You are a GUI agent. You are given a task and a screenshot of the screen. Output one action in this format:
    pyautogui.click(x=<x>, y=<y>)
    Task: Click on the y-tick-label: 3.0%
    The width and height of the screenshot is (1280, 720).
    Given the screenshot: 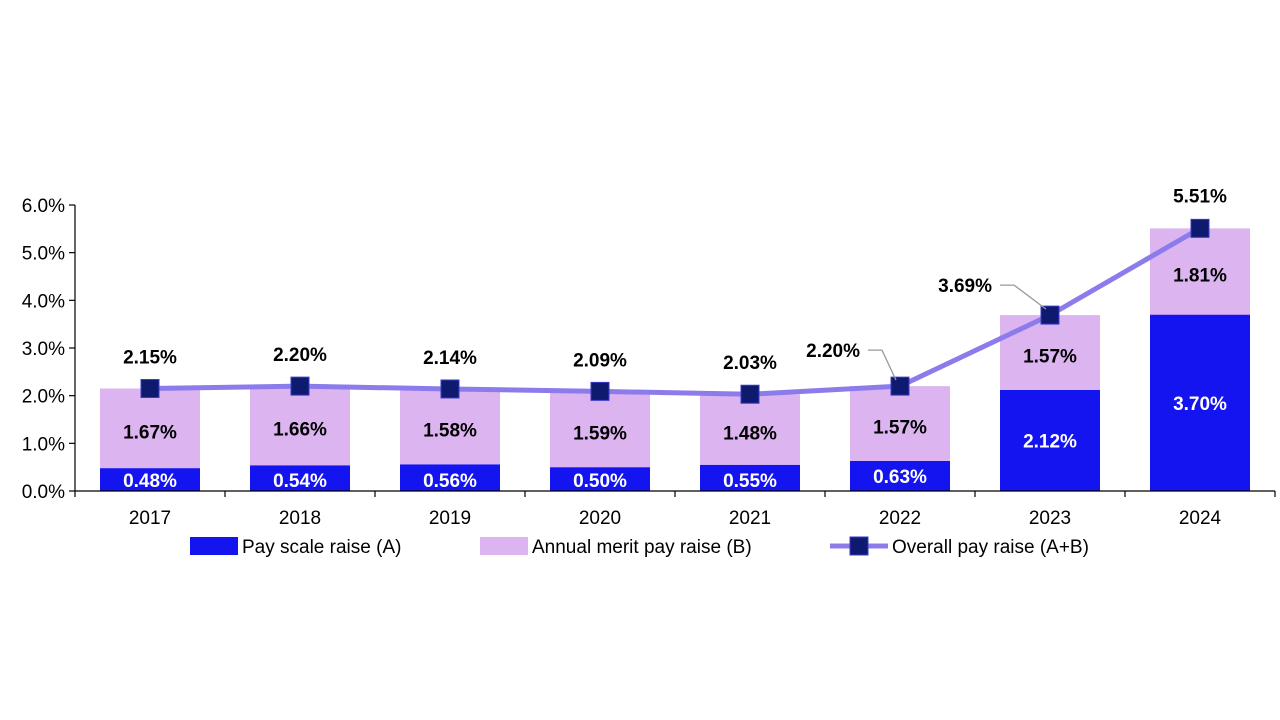 What is the action you would take?
    pyautogui.click(x=43, y=349)
    